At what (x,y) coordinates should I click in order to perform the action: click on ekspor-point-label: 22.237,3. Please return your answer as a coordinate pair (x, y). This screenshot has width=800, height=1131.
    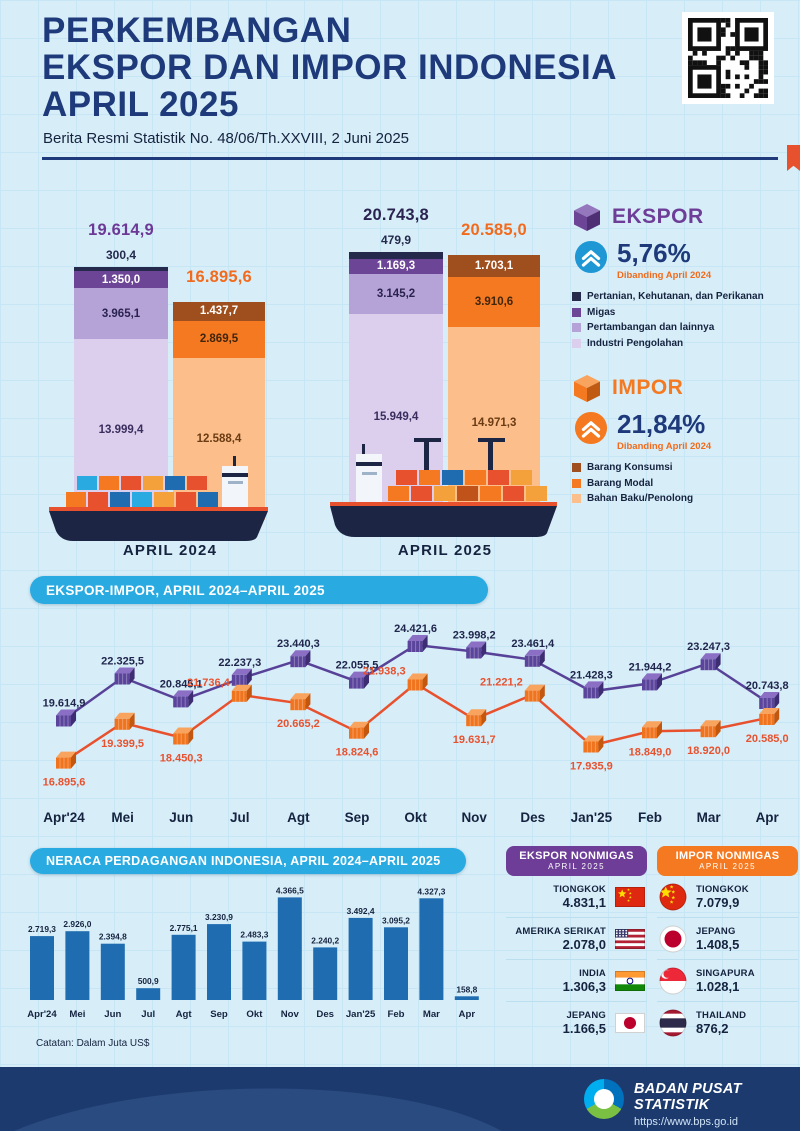
    Looking at the image, I should click on (239, 663).